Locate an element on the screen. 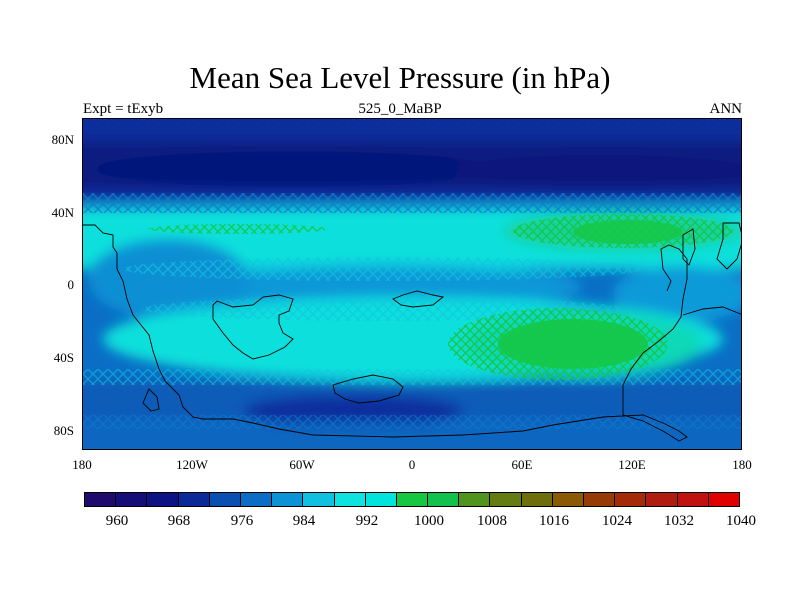 The width and height of the screenshot is (800, 600). lat-label-80s: 80S is located at coordinates (63, 430).